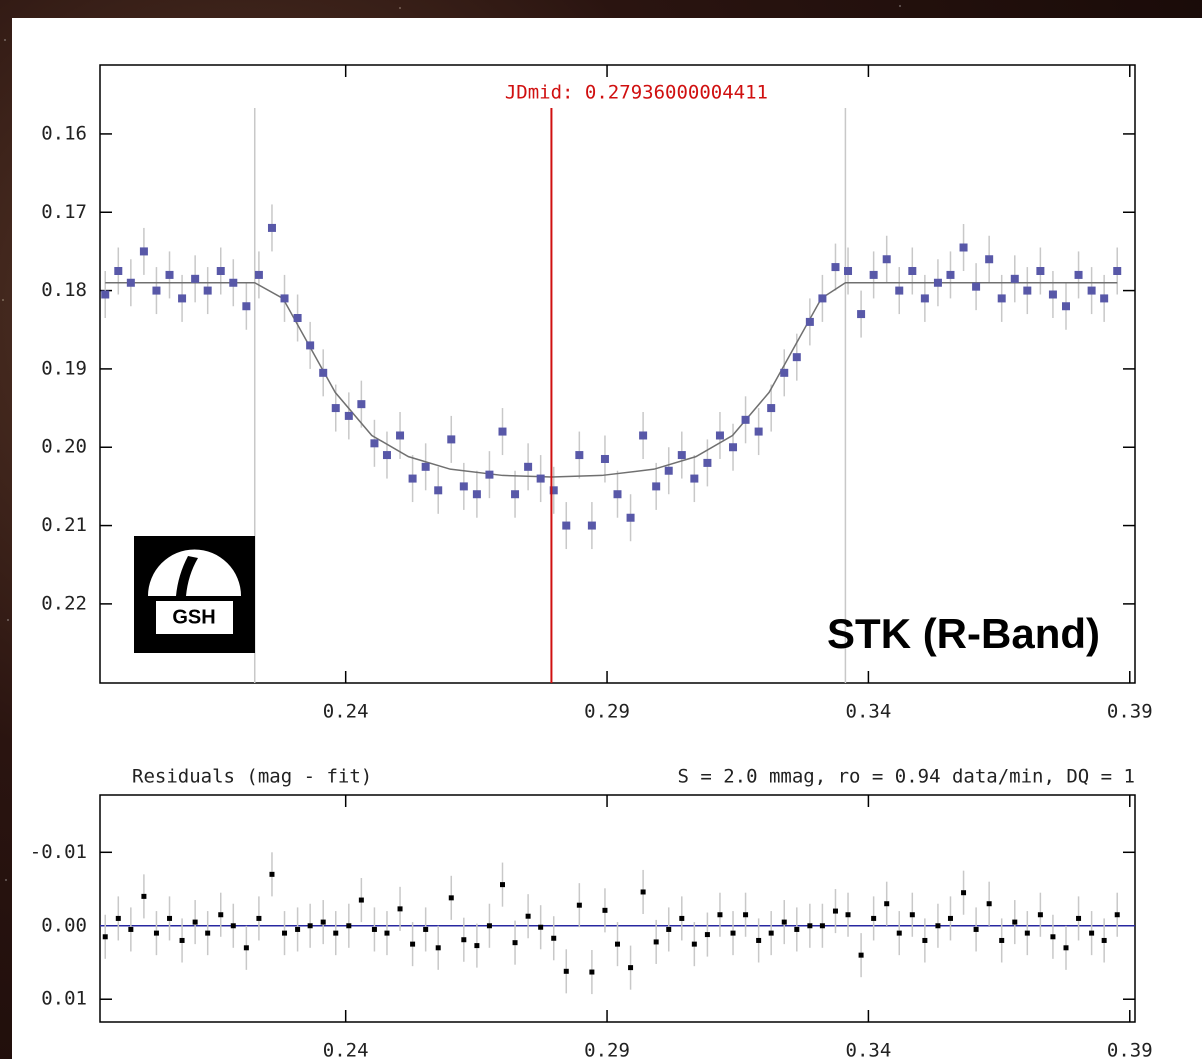 The image size is (1202, 1059). What do you see at coordinates (58, 852) in the screenshot?
I see `y-tick-label: -0.01` at bounding box center [58, 852].